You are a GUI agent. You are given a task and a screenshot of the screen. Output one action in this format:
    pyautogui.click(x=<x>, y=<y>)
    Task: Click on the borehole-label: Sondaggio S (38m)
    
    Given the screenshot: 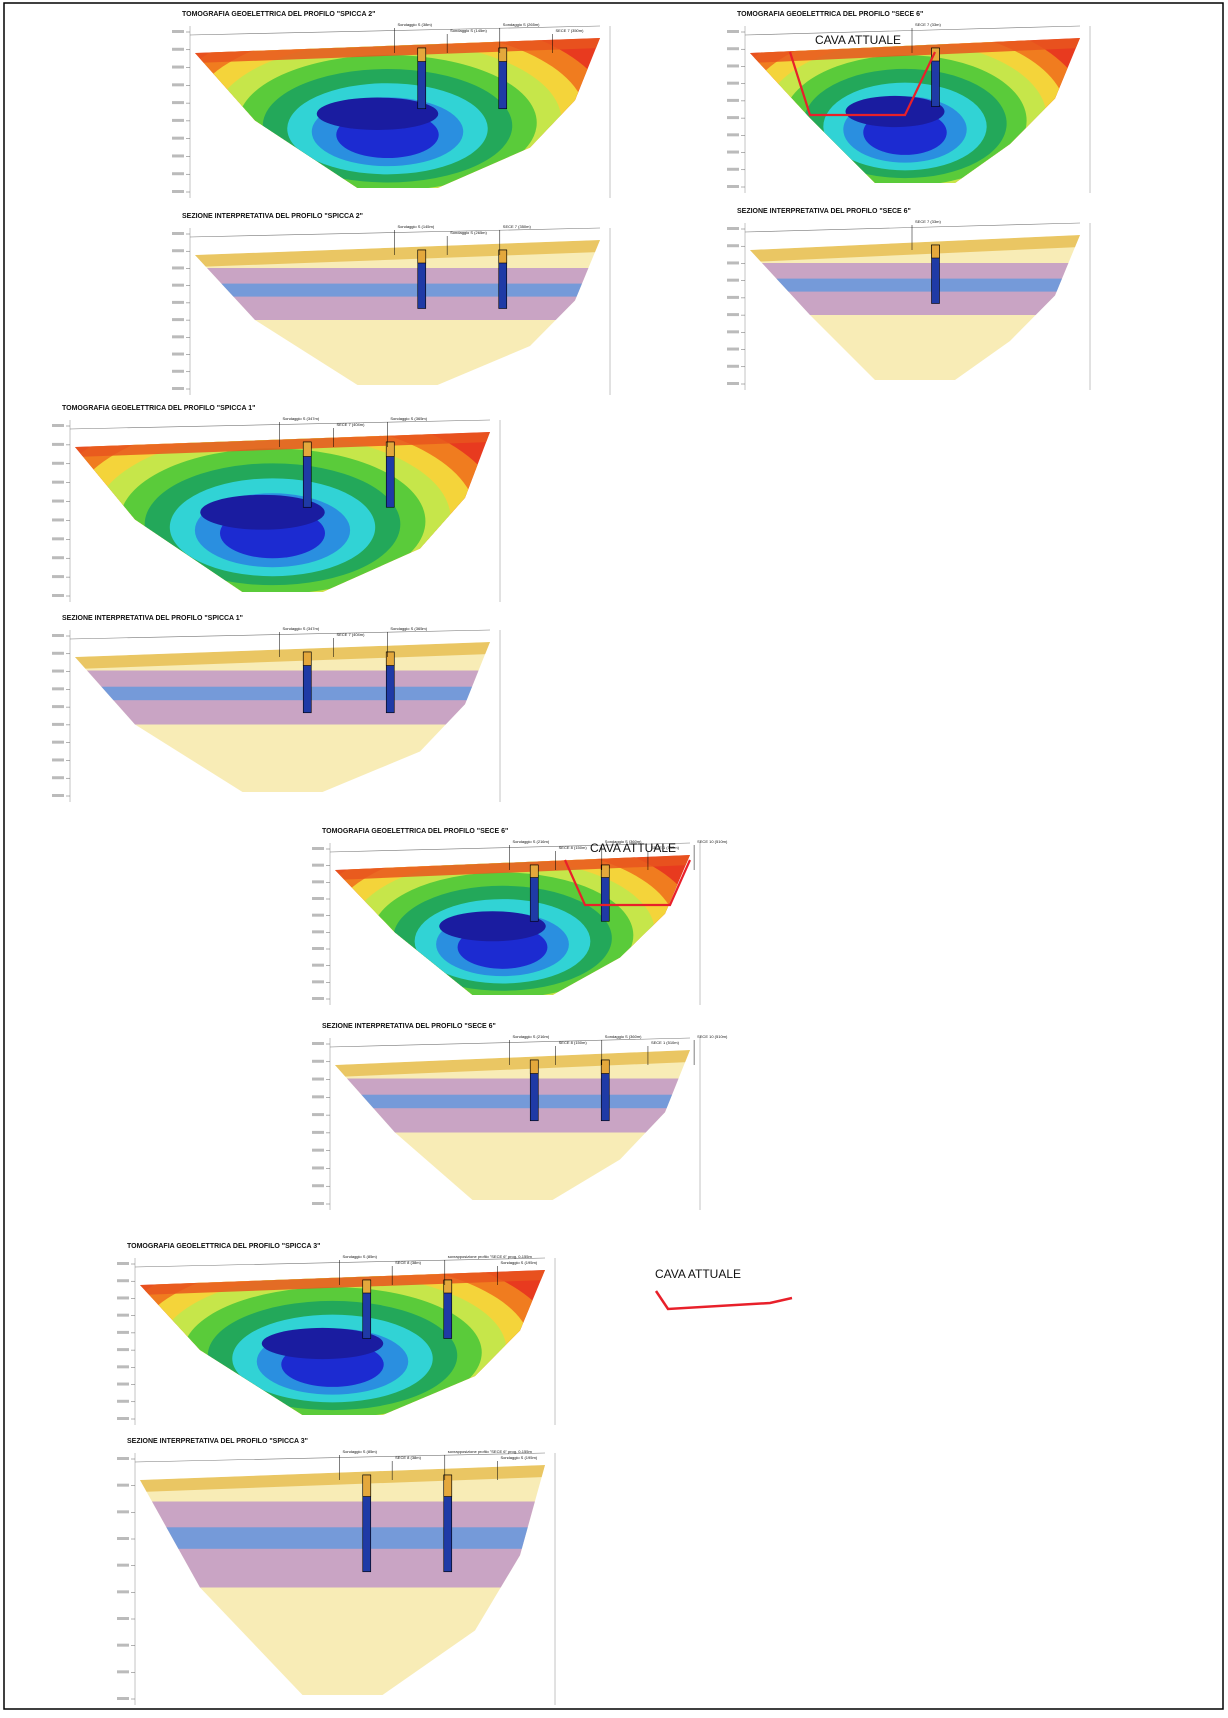 What is the action you would take?
    pyautogui.click(x=415, y=24)
    